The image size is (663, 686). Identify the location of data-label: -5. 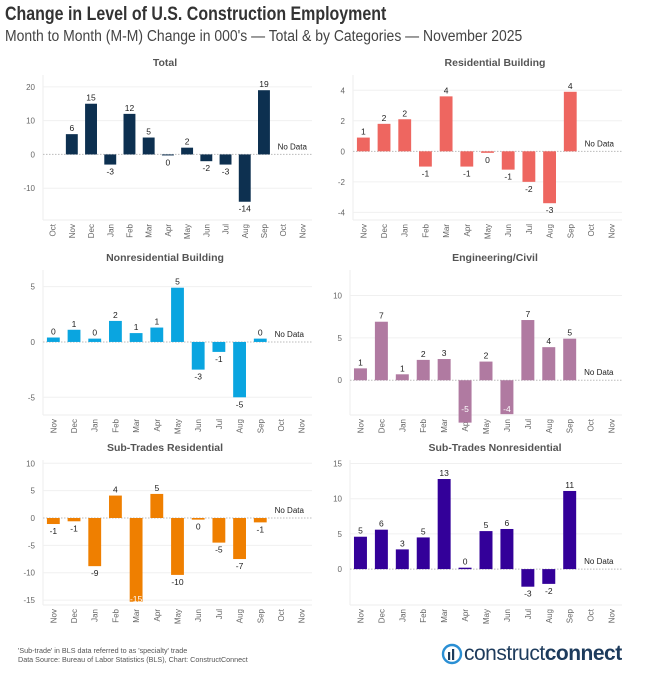
(219, 550).